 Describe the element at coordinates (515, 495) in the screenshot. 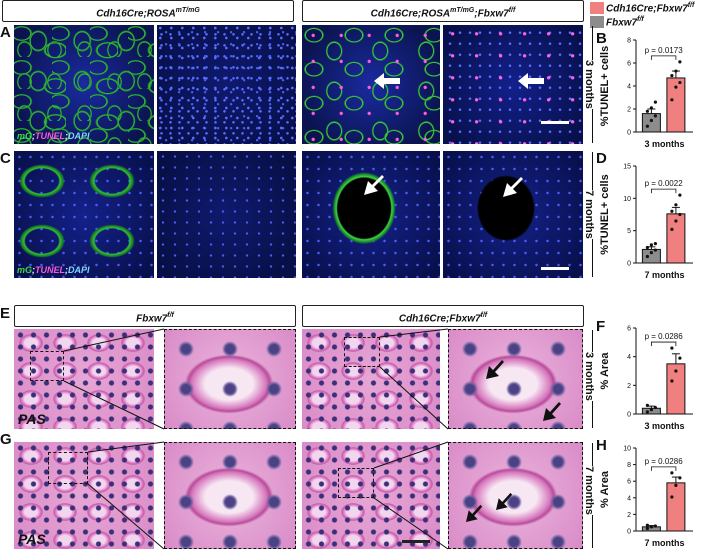

I see `image-g-ko-zoom` at that location.